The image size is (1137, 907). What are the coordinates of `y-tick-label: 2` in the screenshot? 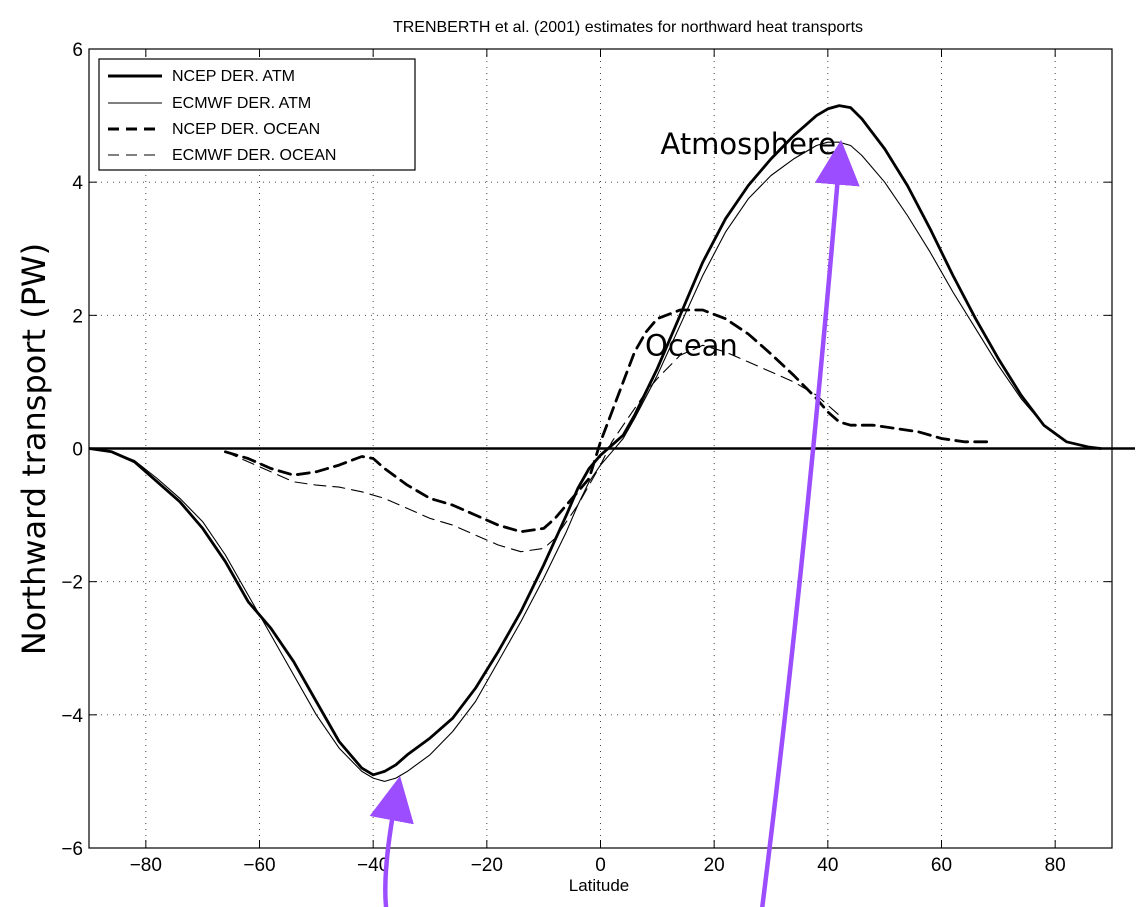 It's located at (77, 316).